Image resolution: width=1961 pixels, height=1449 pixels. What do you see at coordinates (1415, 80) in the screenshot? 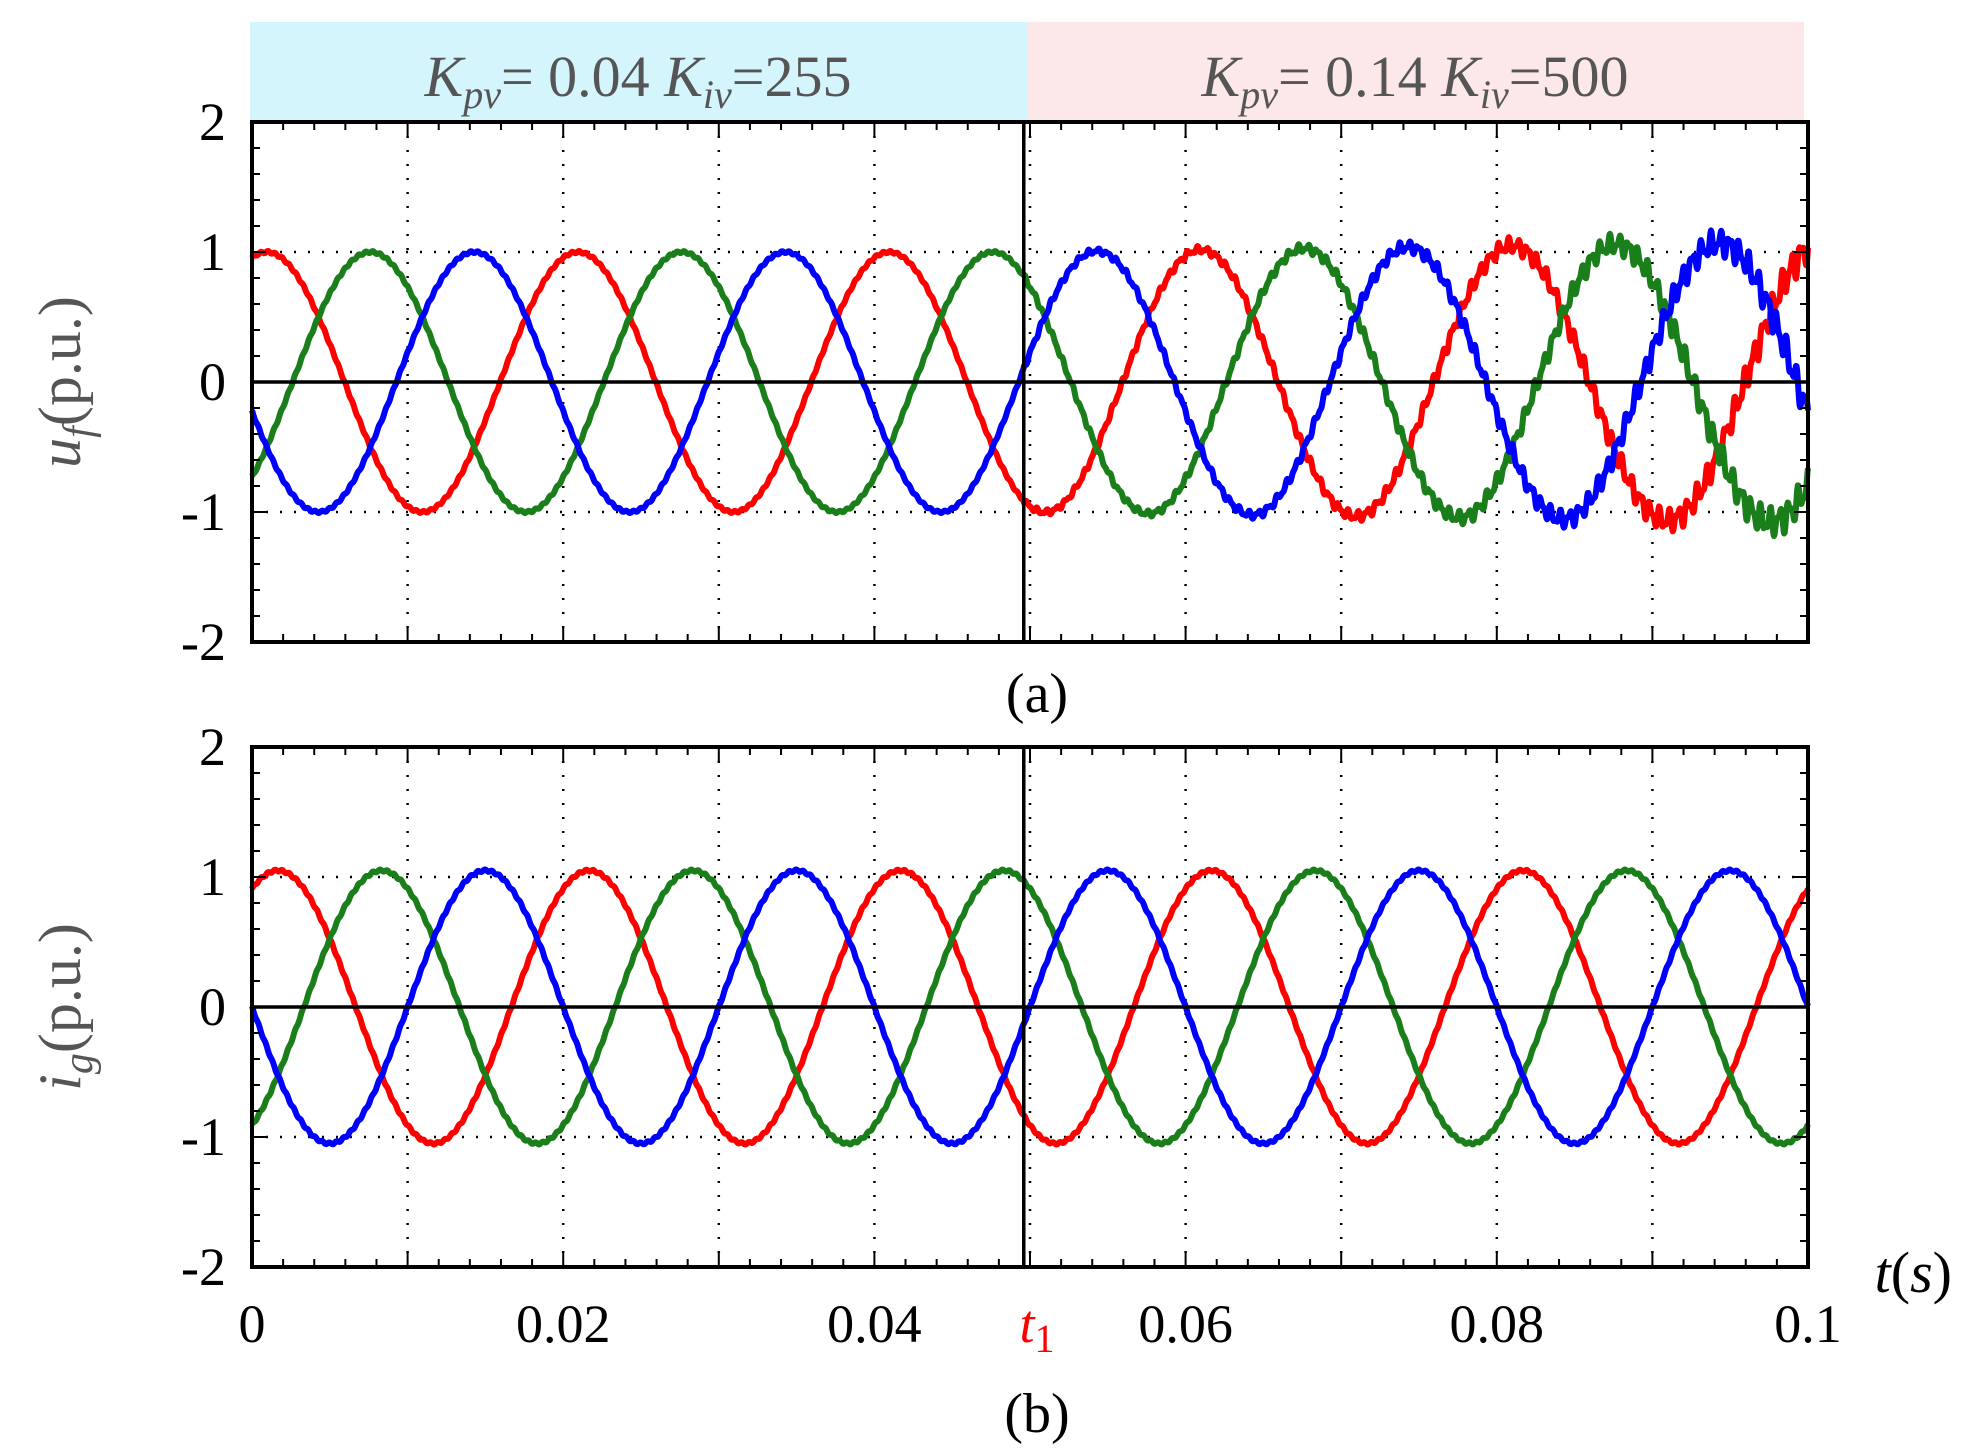
I see `banner-right-text: Kpv= 0.14 Kiv=500` at bounding box center [1415, 80].